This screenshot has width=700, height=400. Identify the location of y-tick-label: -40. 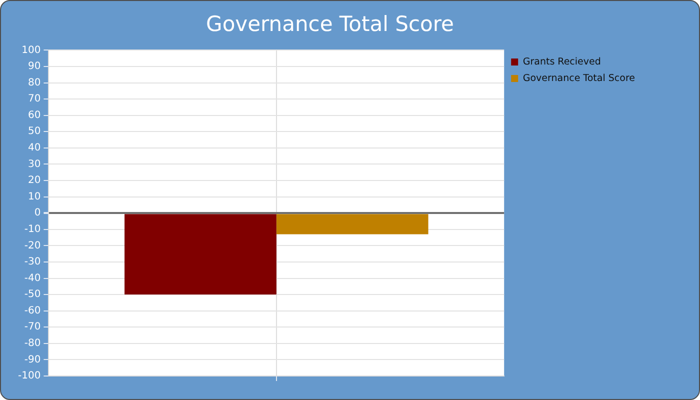
(32, 278).